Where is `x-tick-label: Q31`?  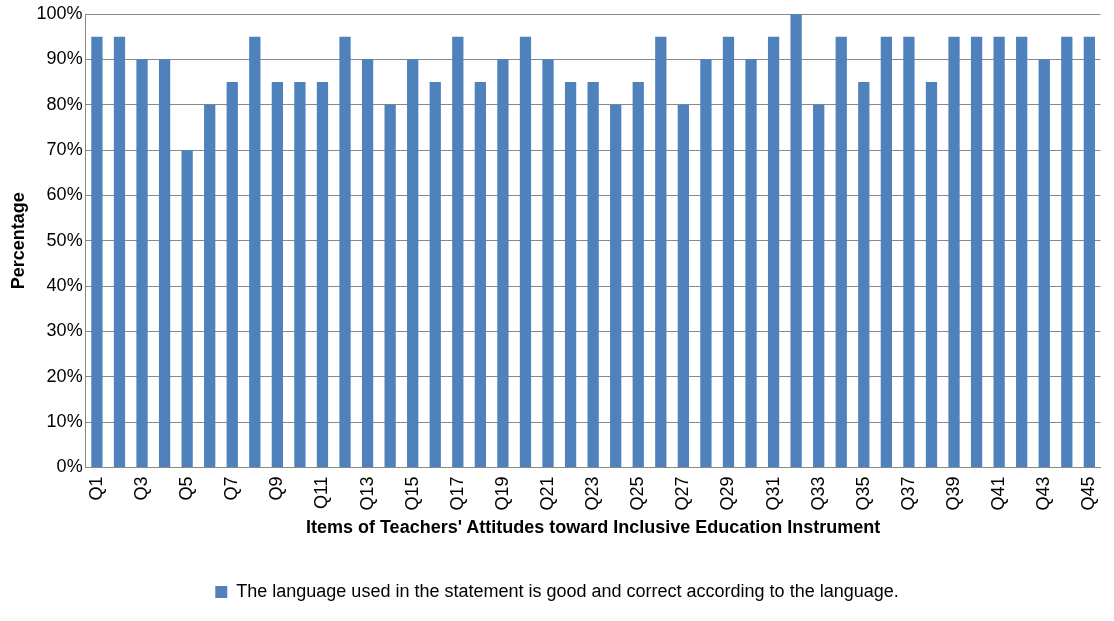 x-tick-label: Q31 is located at coordinates (772, 493).